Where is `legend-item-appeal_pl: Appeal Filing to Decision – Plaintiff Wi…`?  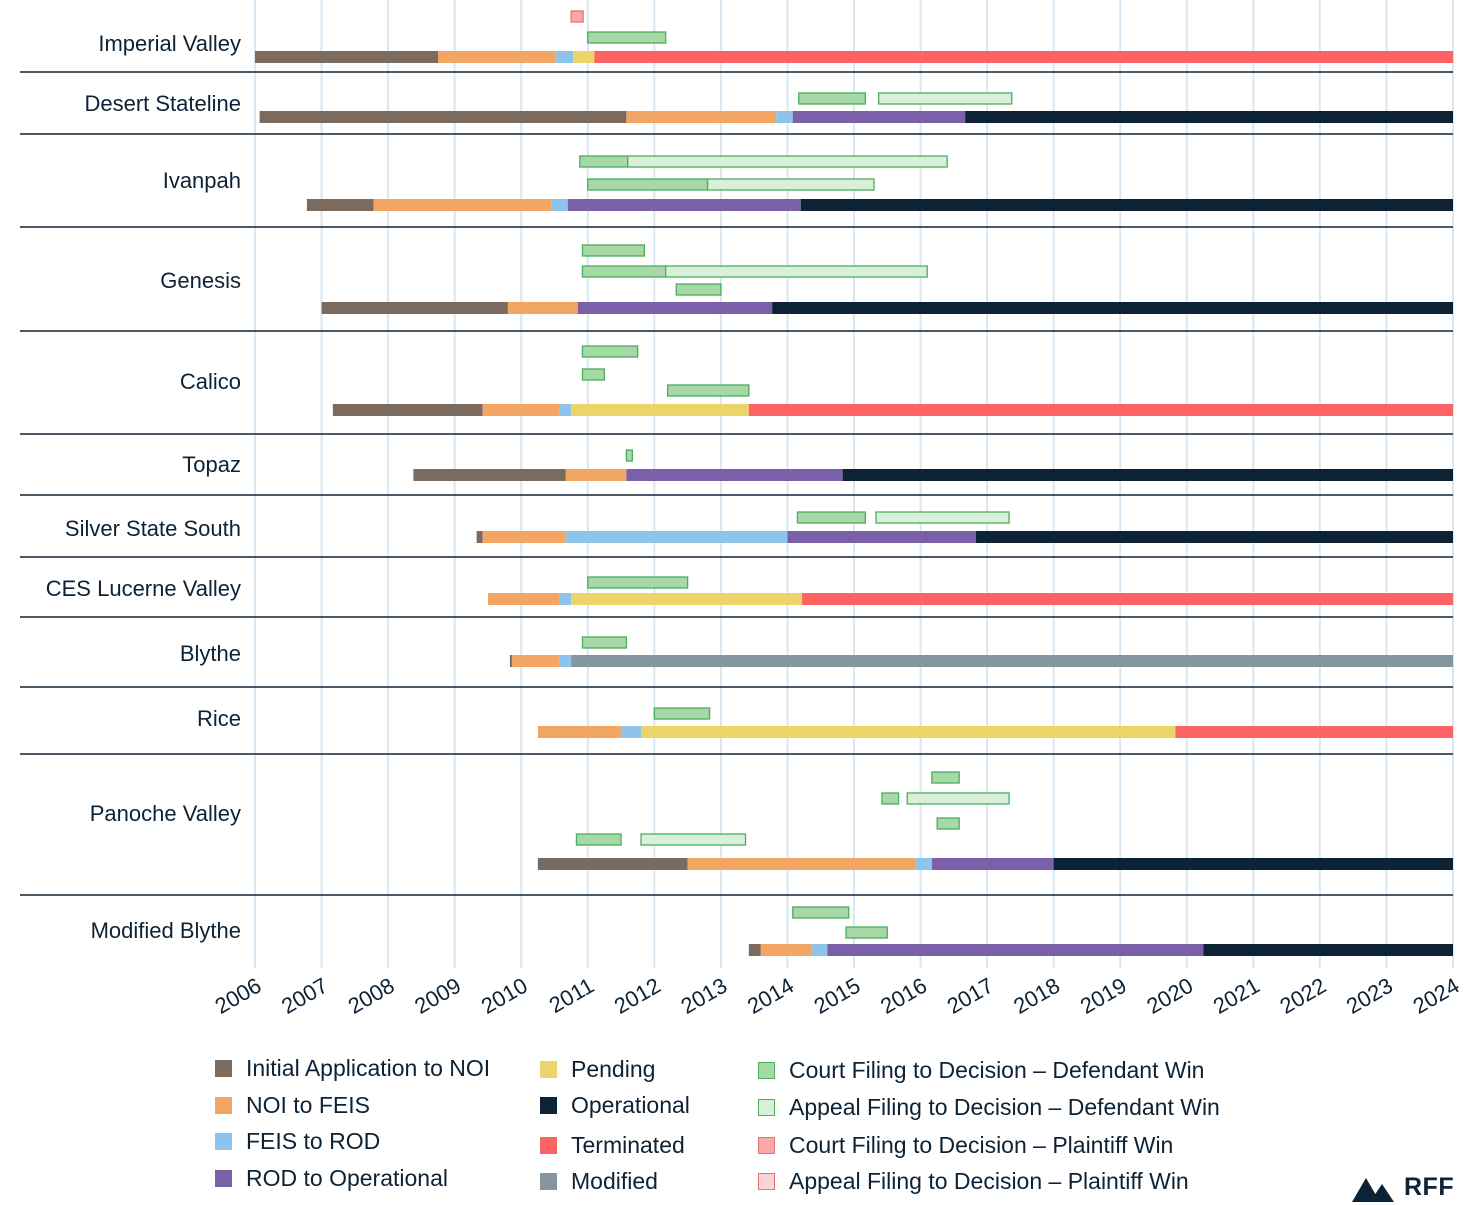
legend-item-appeal_pl: Appeal Filing to Decision – Plaintiff Wi… is located at coordinates (973, 1181).